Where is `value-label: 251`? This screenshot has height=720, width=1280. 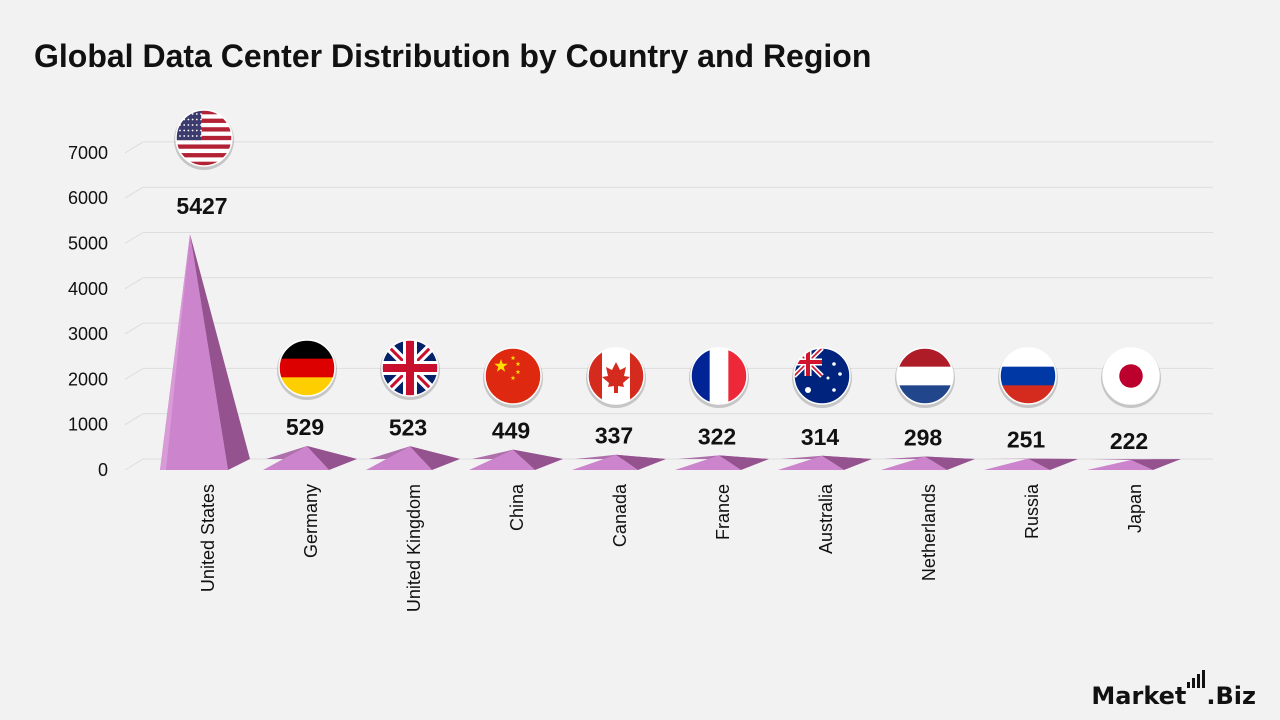
value-label: 251 is located at coordinates (1026, 440).